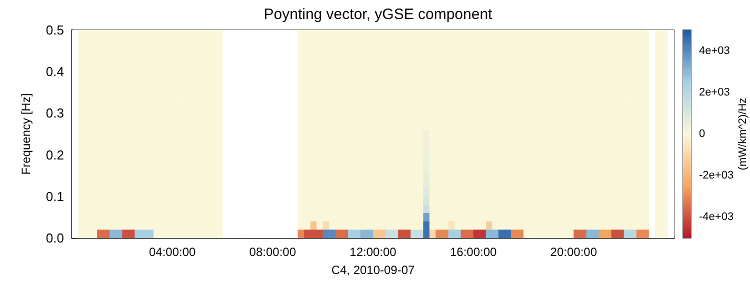 This screenshot has height=300, width=750. Describe the element at coordinates (373, 252) in the screenshot. I see `x-tick-label: 12:00:00` at that location.